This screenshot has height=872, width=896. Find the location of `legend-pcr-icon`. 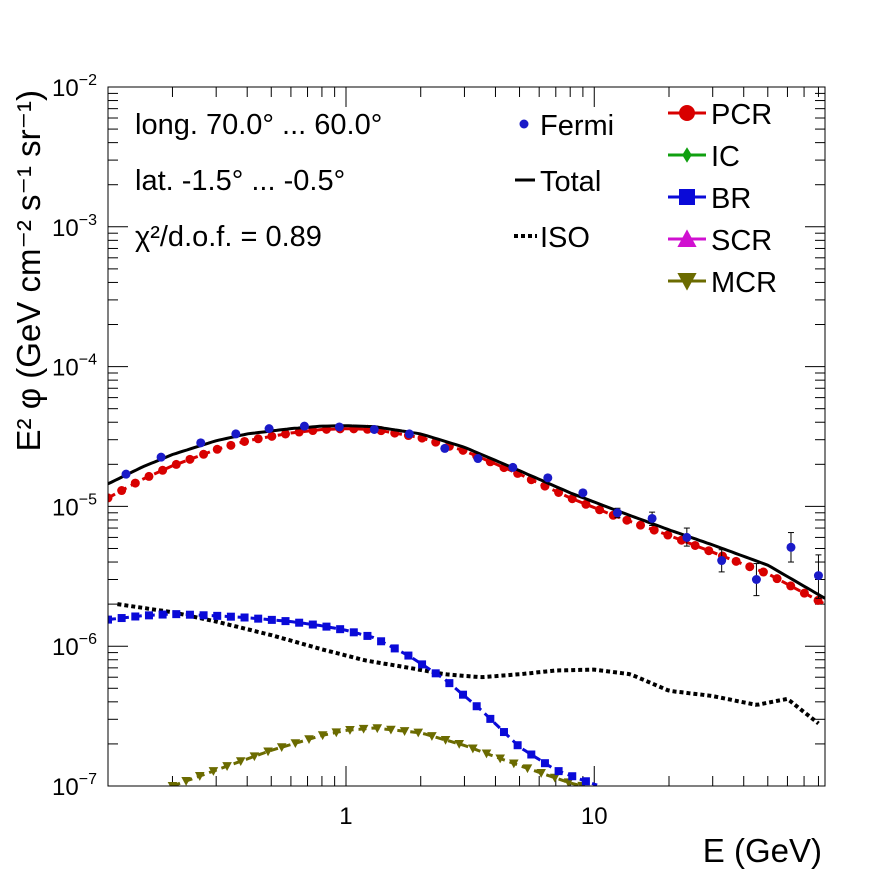

legend-pcr-icon is located at coordinates (687, 113).